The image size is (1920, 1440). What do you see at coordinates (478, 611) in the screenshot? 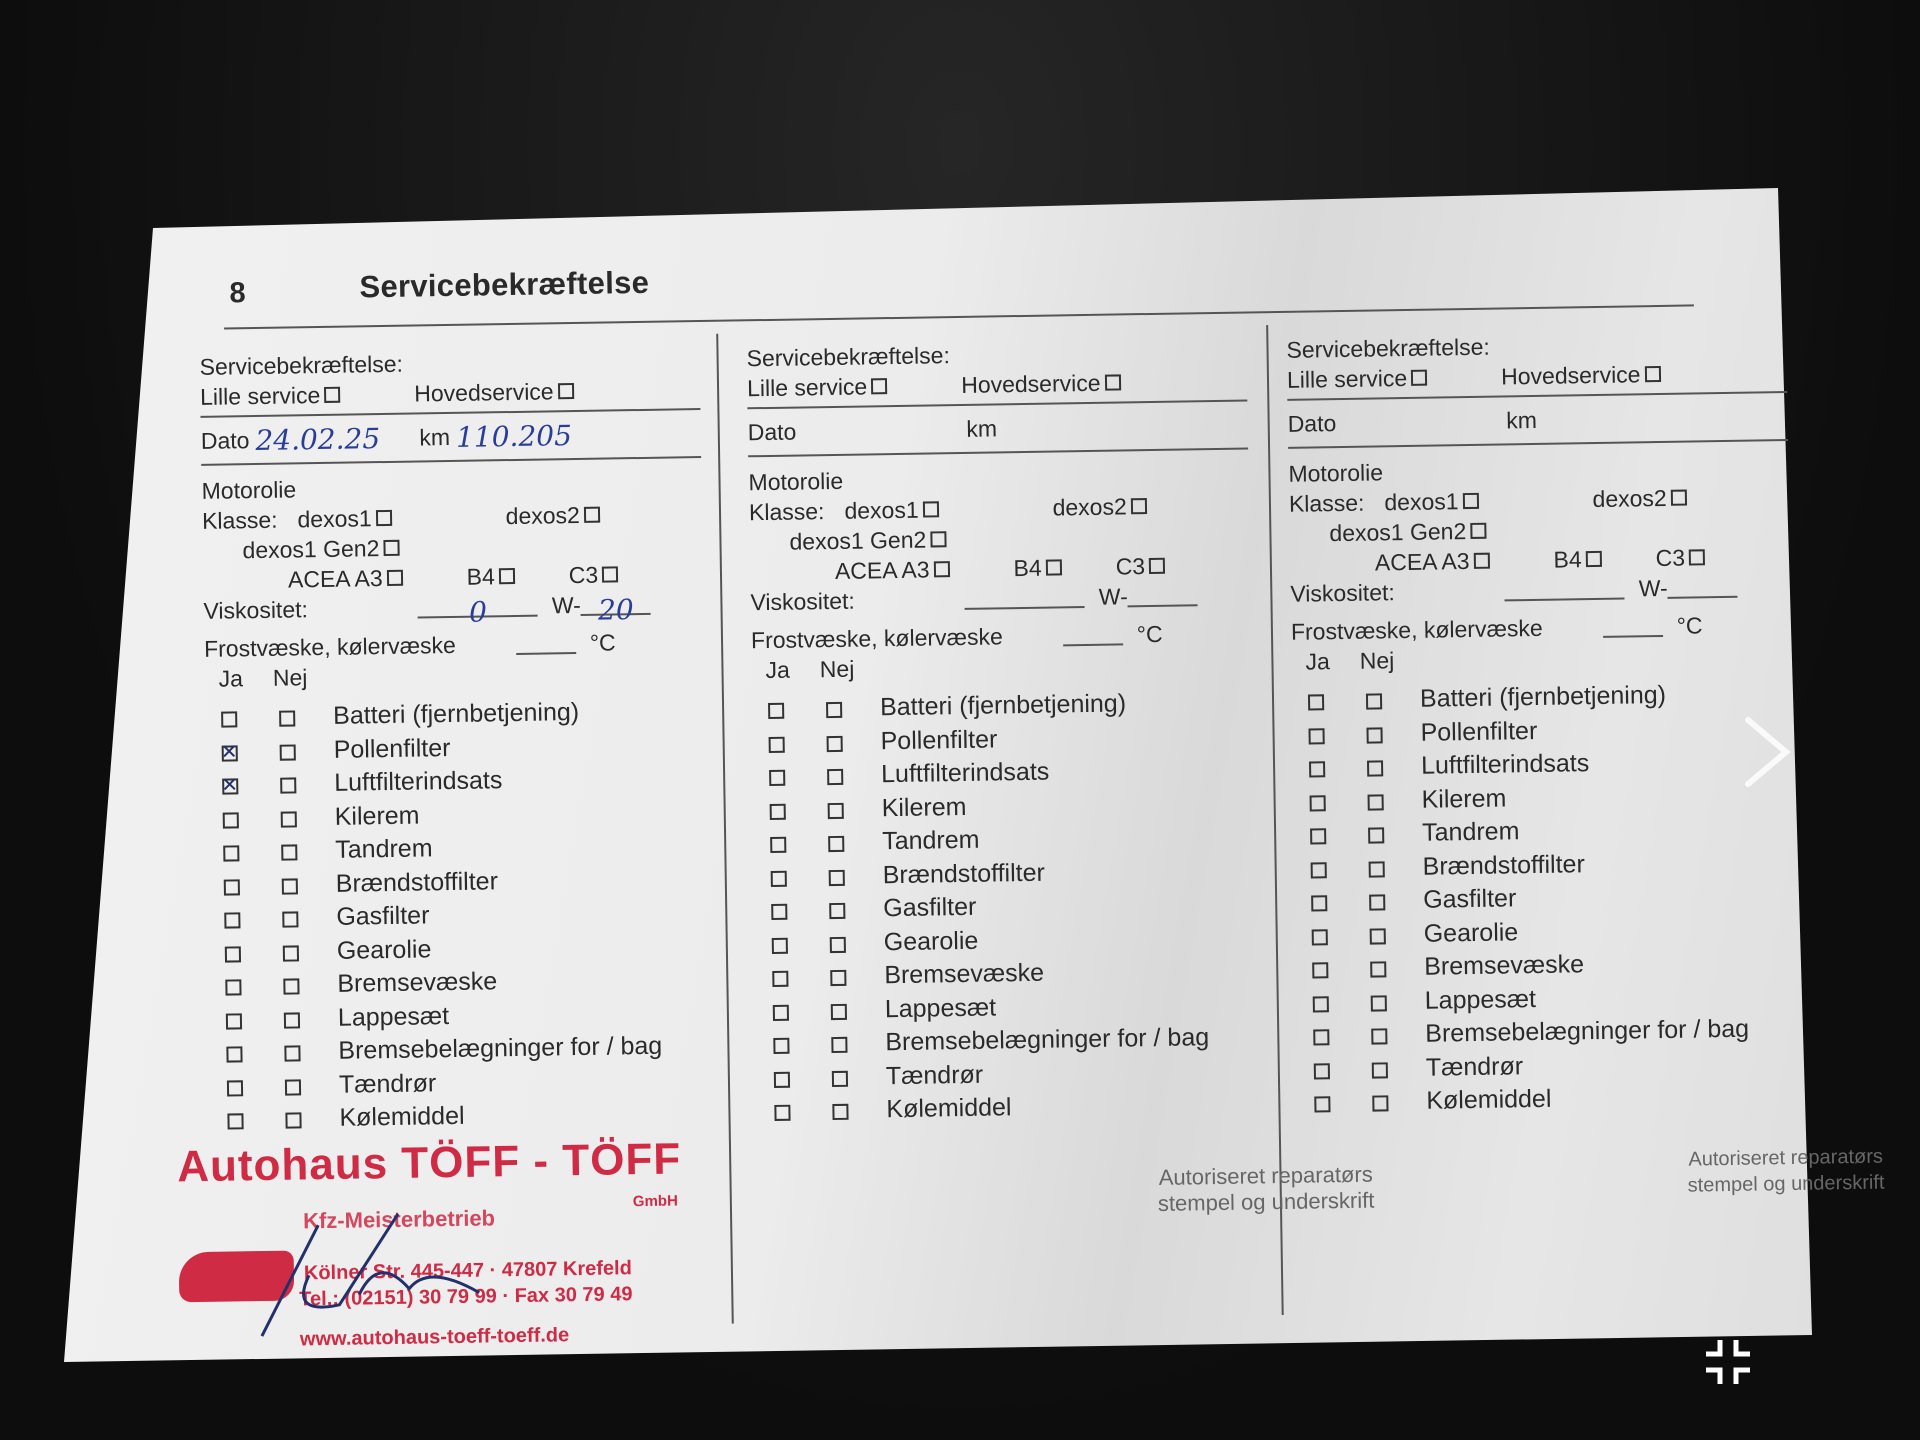
I see `viskositet-first-field: 0` at bounding box center [478, 611].